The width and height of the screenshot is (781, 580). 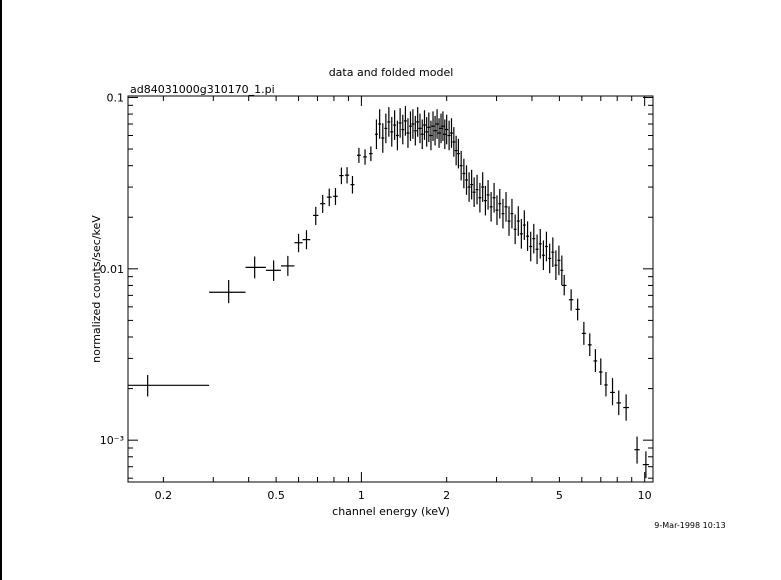 What do you see at coordinates (391, 511) in the screenshot?
I see `x-axis-label: channel energy (keV)` at bounding box center [391, 511].